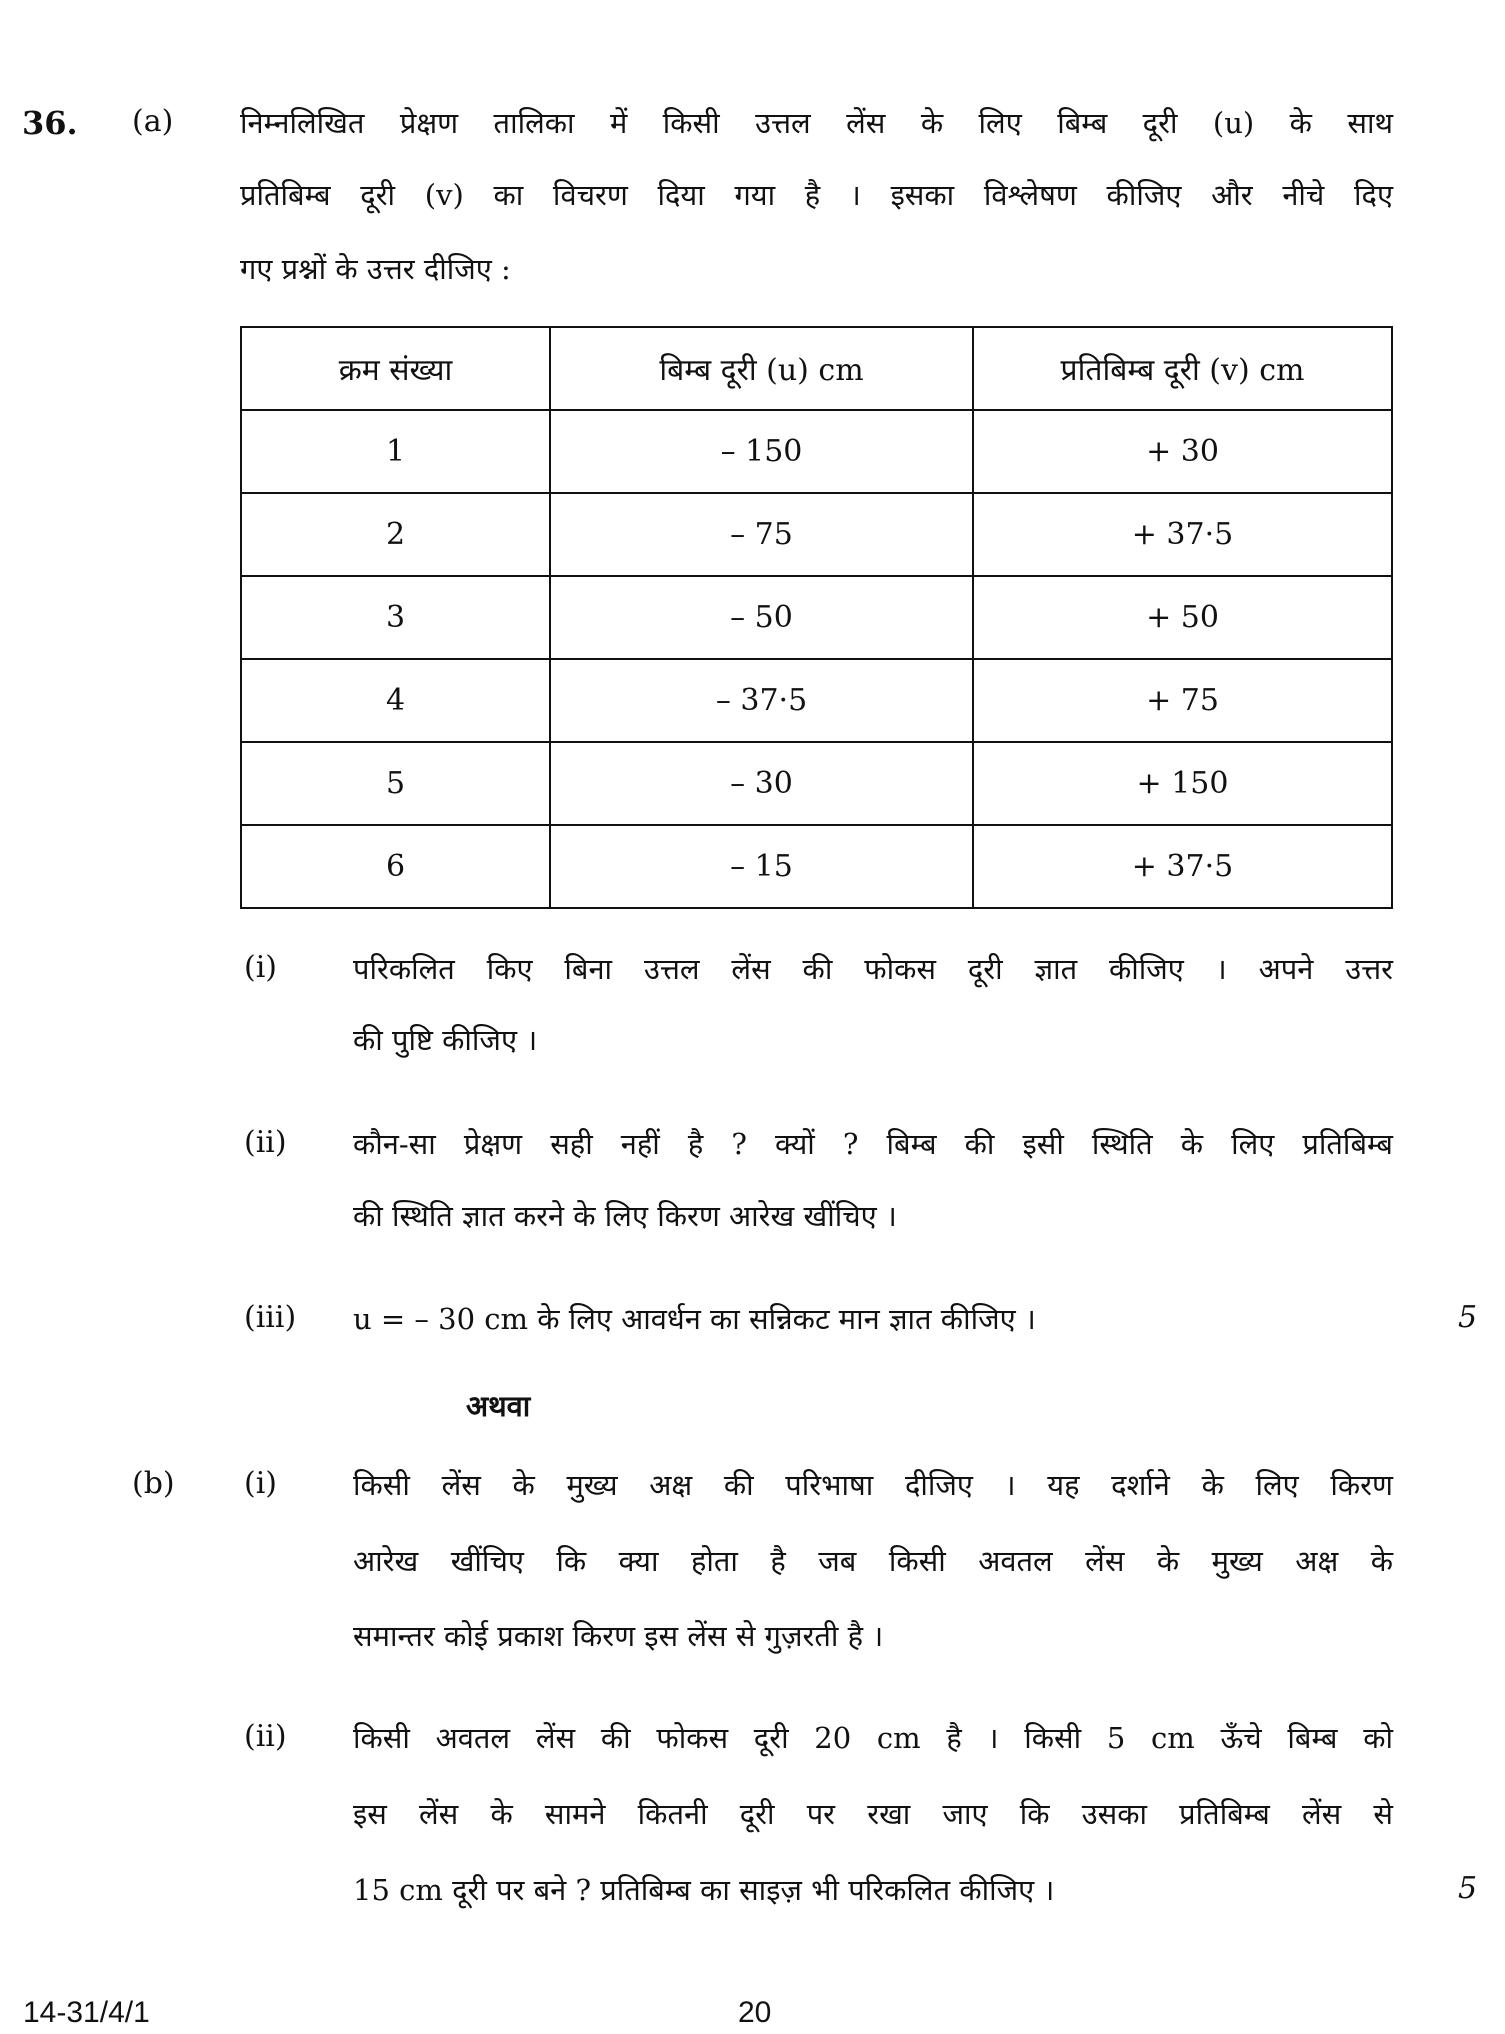 Image resolution: width=1505 pixels, height=2034 pixels. I want to click on subpart-a-ii-label: (ii), so click(265, 1142).